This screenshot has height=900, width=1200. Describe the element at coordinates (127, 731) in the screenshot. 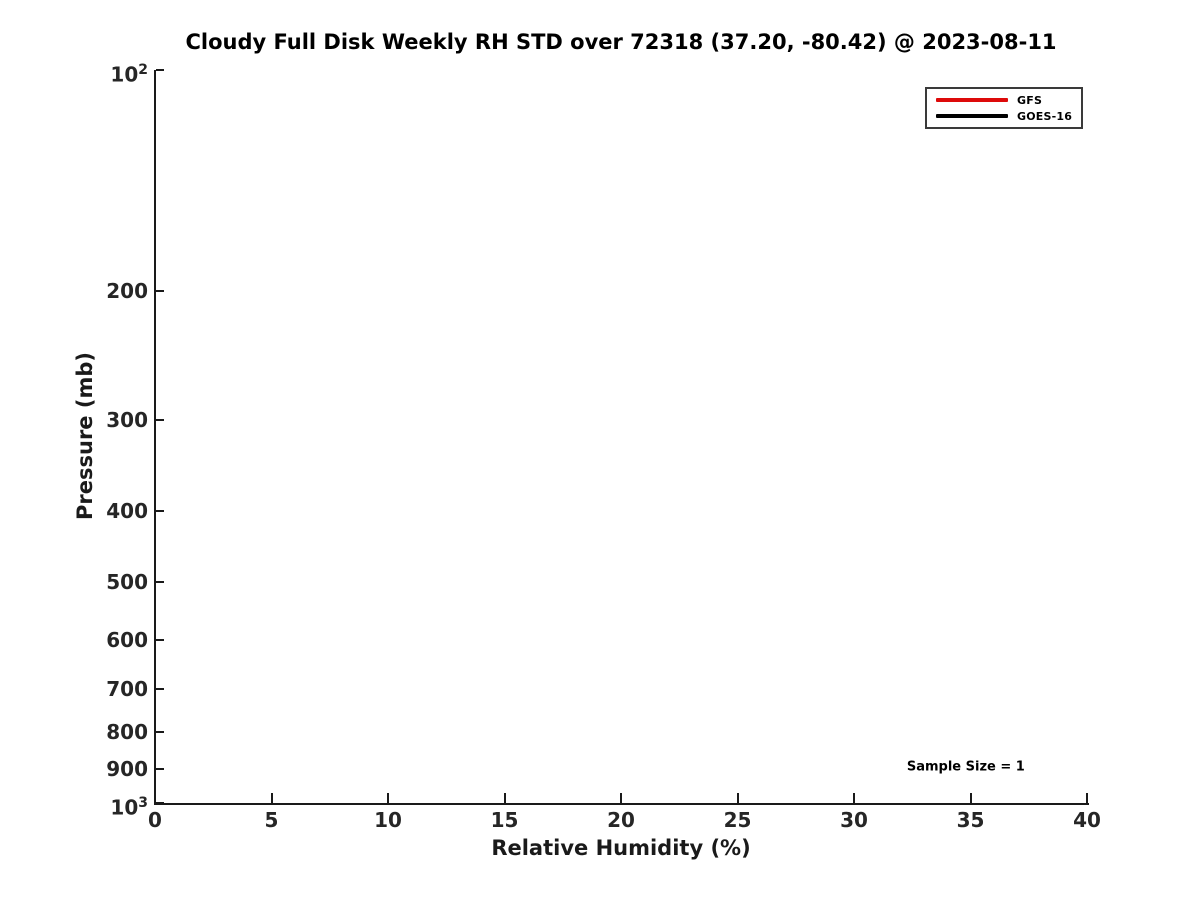

I see `y-tick-label-800: 800` at that location.